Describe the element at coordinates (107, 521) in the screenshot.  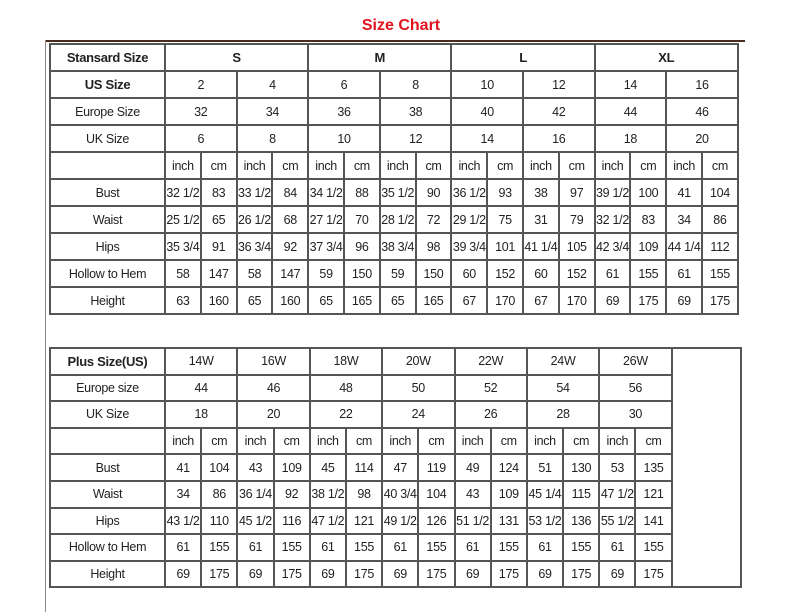
I see `row-label: Hips` at that location.